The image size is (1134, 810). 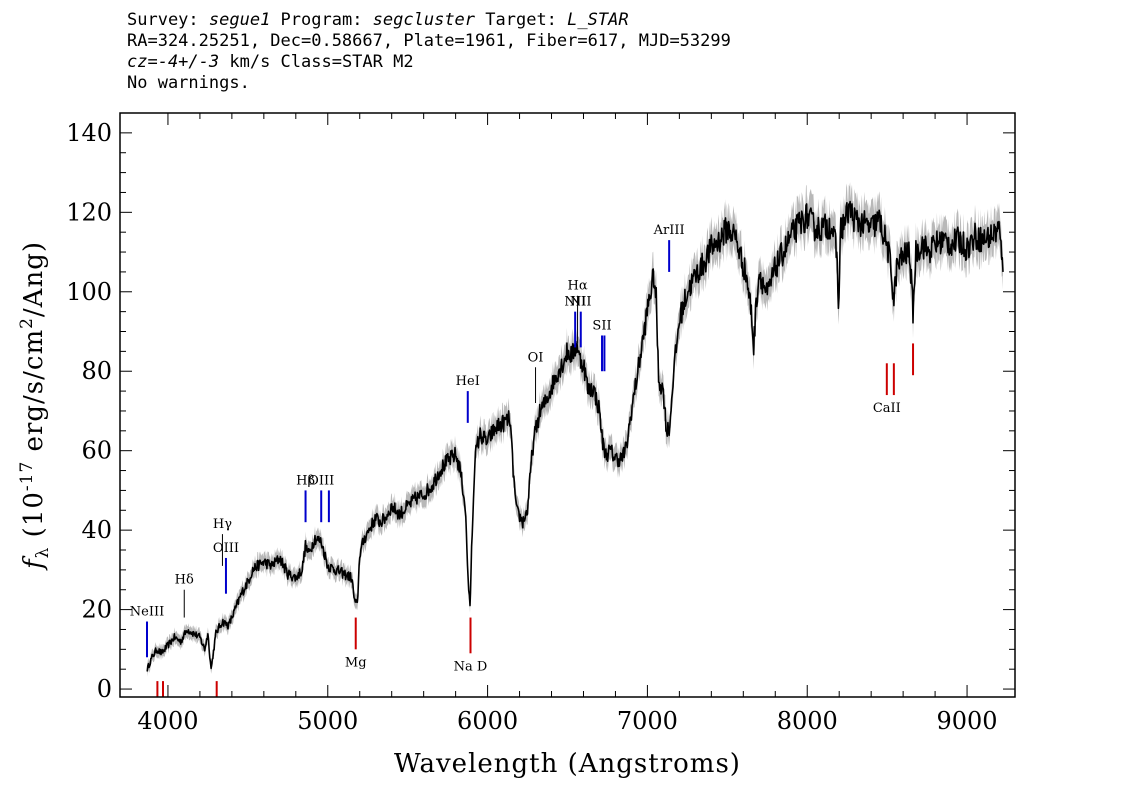 I want to click on x-axis-title: Wavelength (Angstroms), so click(x=567, y=764).